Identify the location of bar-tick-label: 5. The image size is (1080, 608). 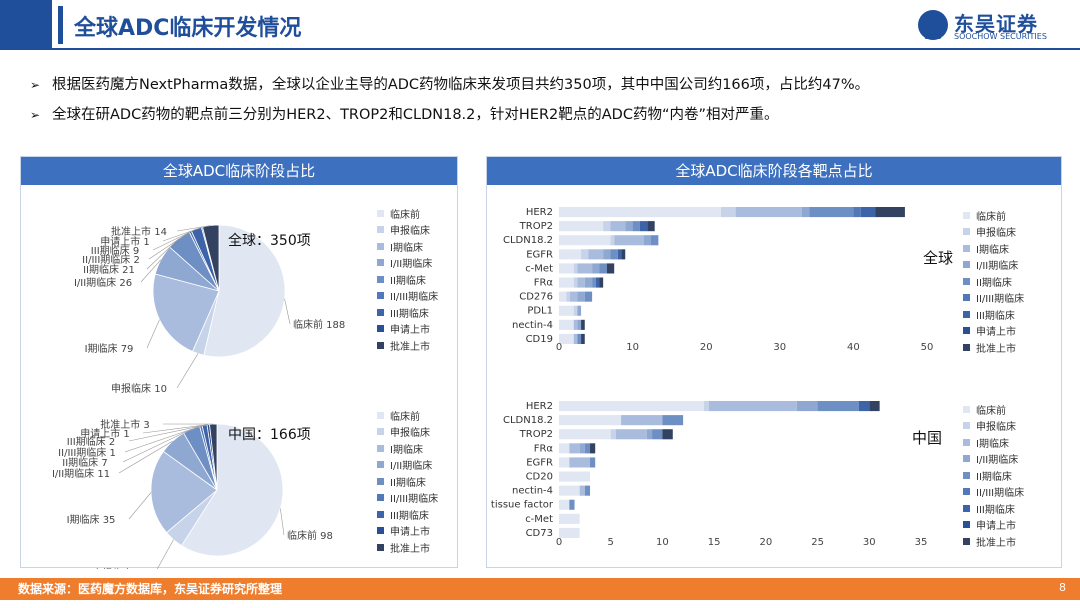
(611, 542).